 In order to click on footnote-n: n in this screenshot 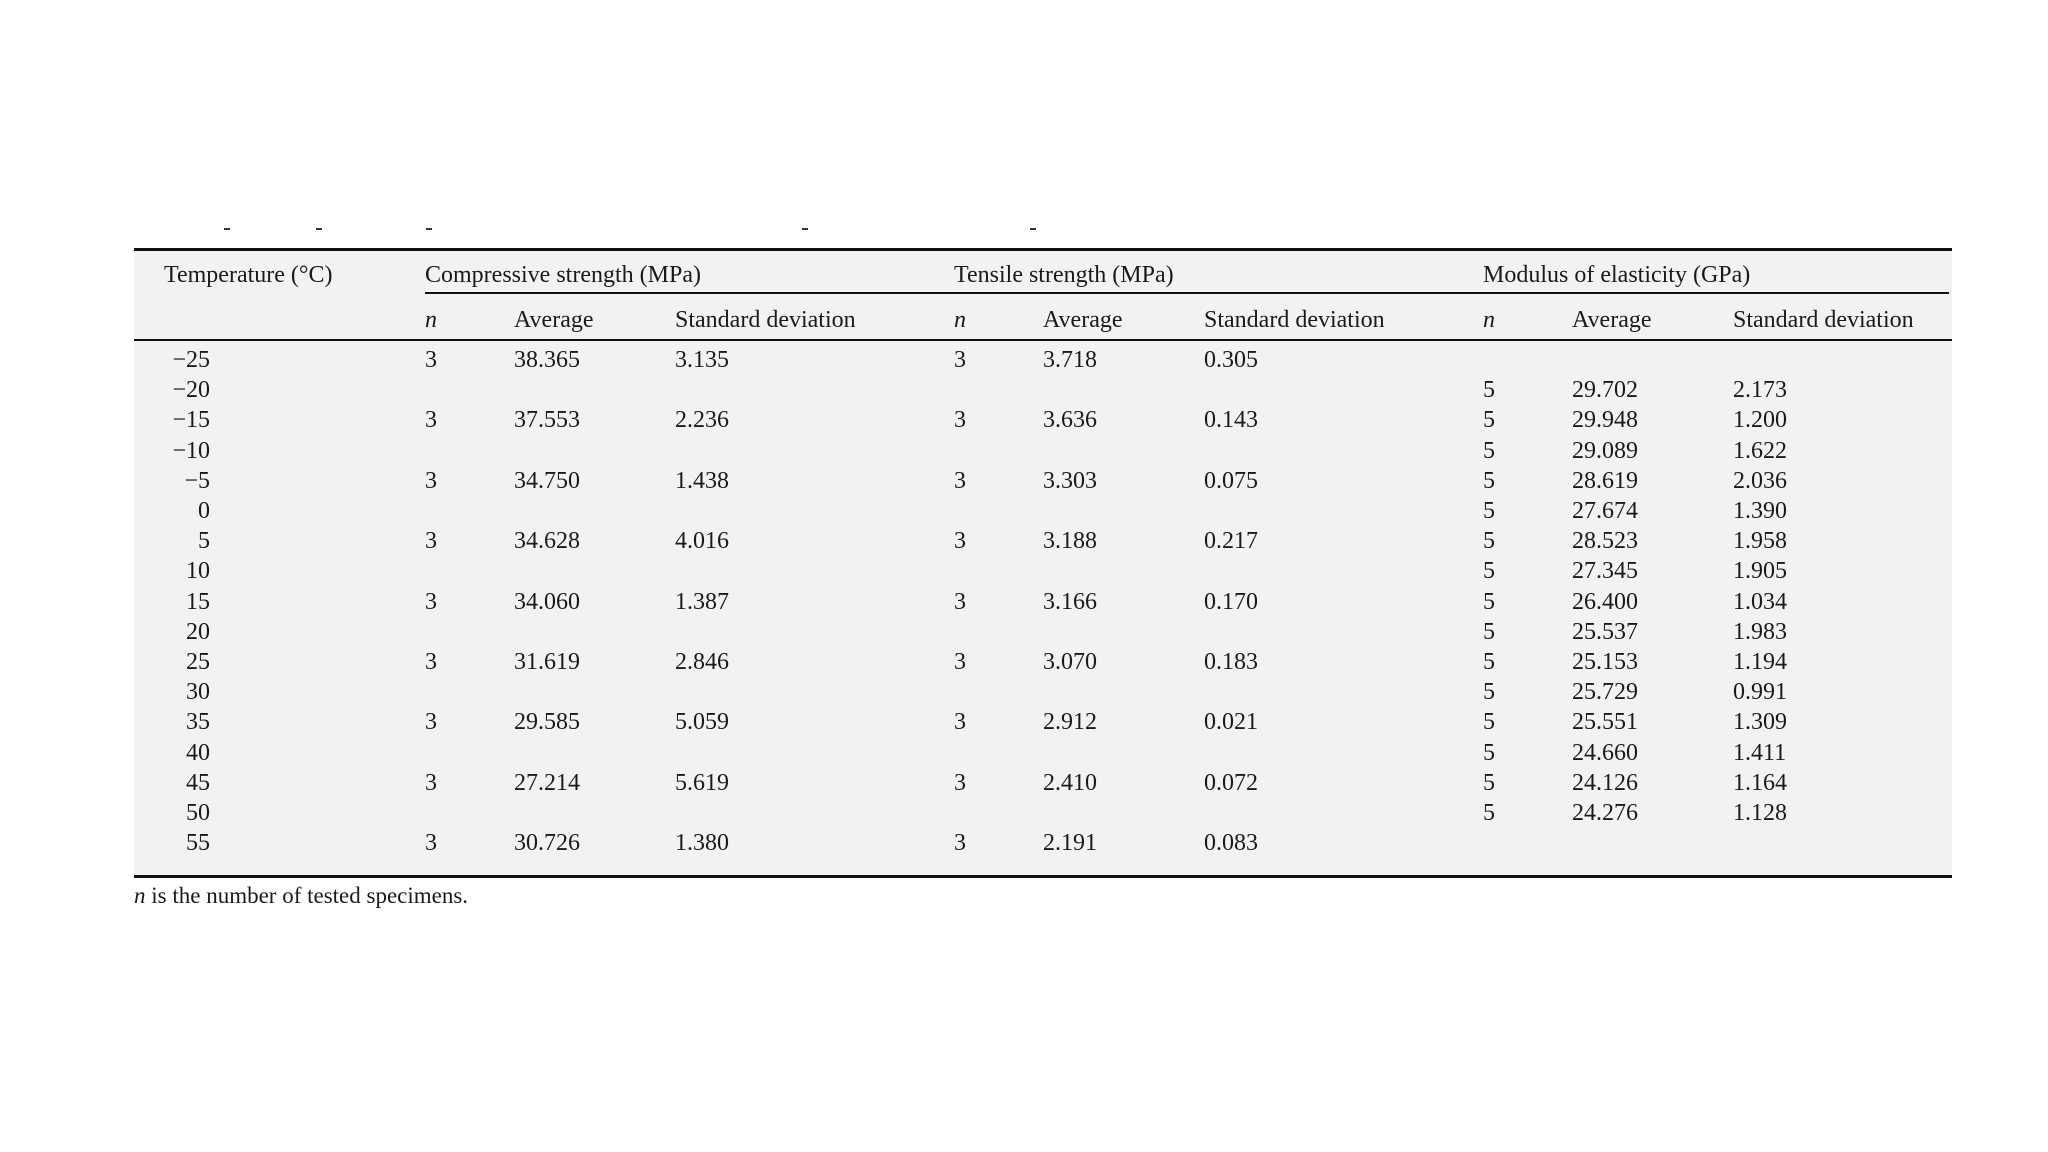, I will do `click(140, 895)`.